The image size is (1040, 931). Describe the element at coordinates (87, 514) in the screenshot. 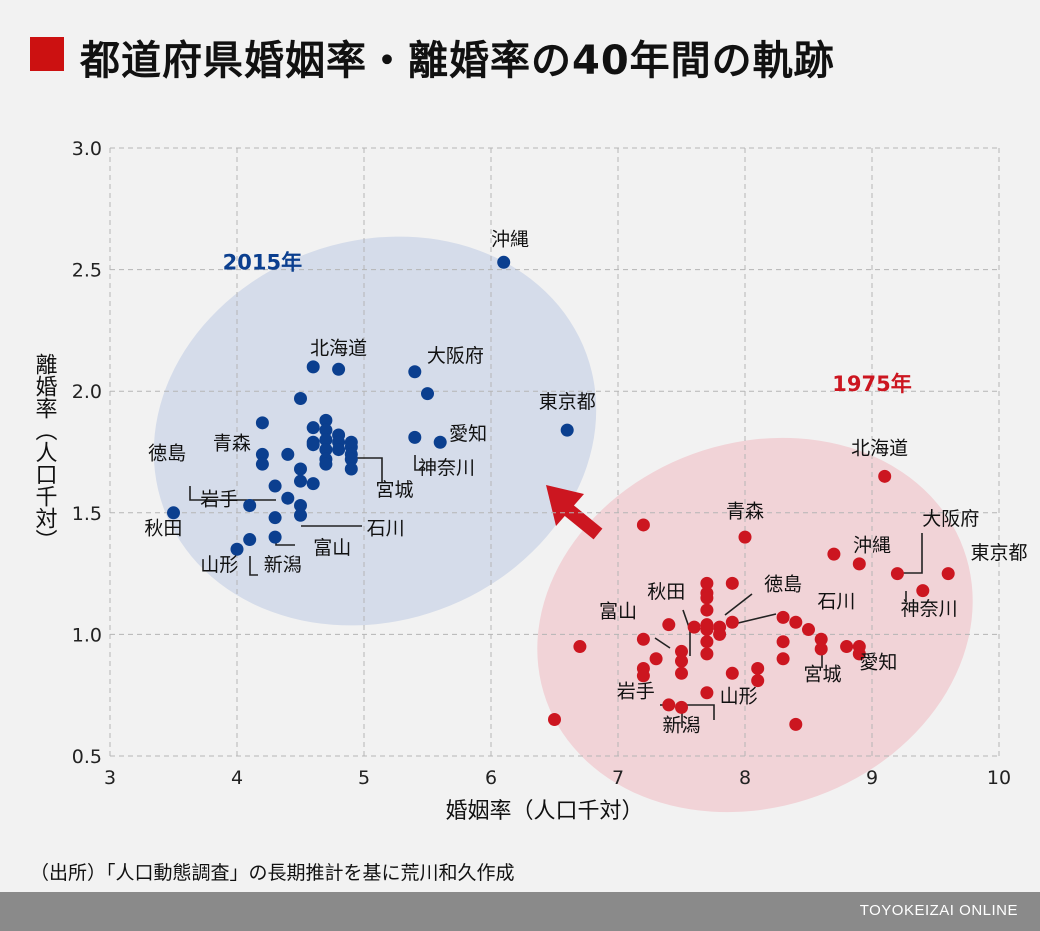

I see `y-tick-label: 1.5` at that location.